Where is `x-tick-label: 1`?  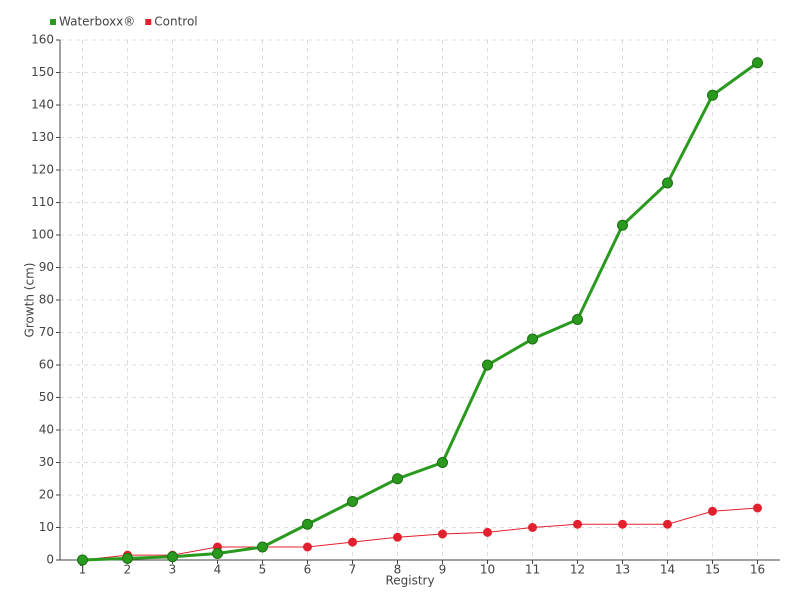
x-tick-label: 1 is located at coordinates (83, 570).